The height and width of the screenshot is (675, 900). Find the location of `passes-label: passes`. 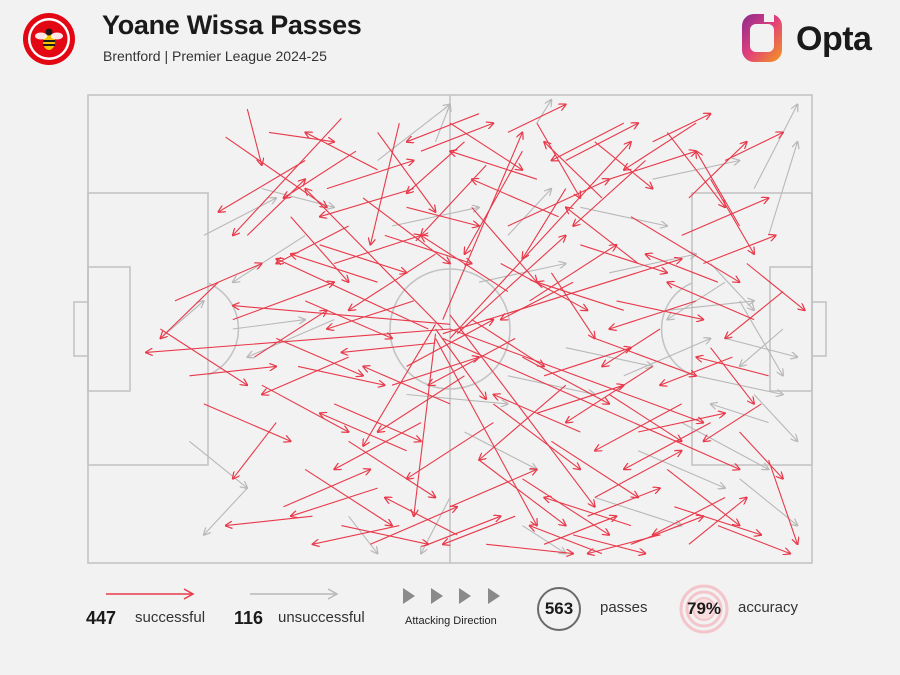

passes-label: passes is located at coordinates (624, 607).